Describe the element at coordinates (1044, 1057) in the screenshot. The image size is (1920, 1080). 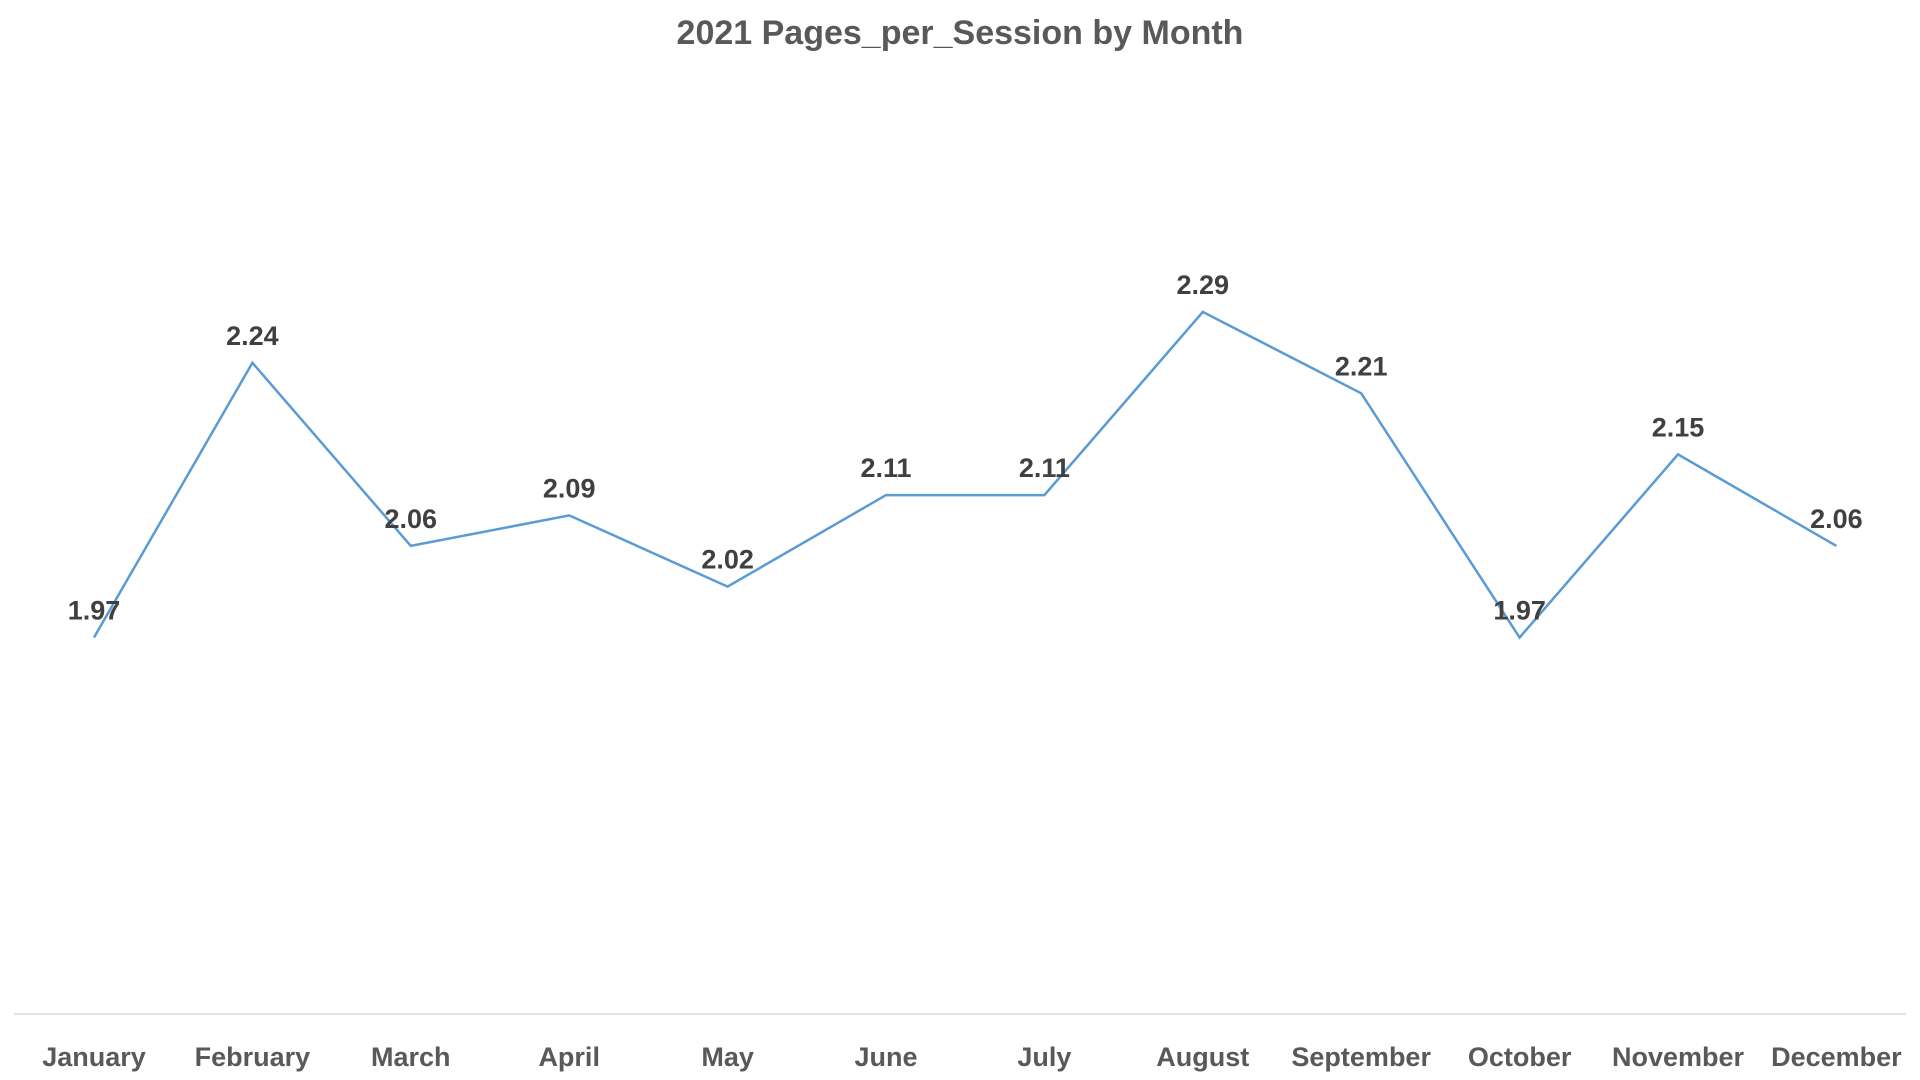
I see `x-tick-label-july: July` at that location.